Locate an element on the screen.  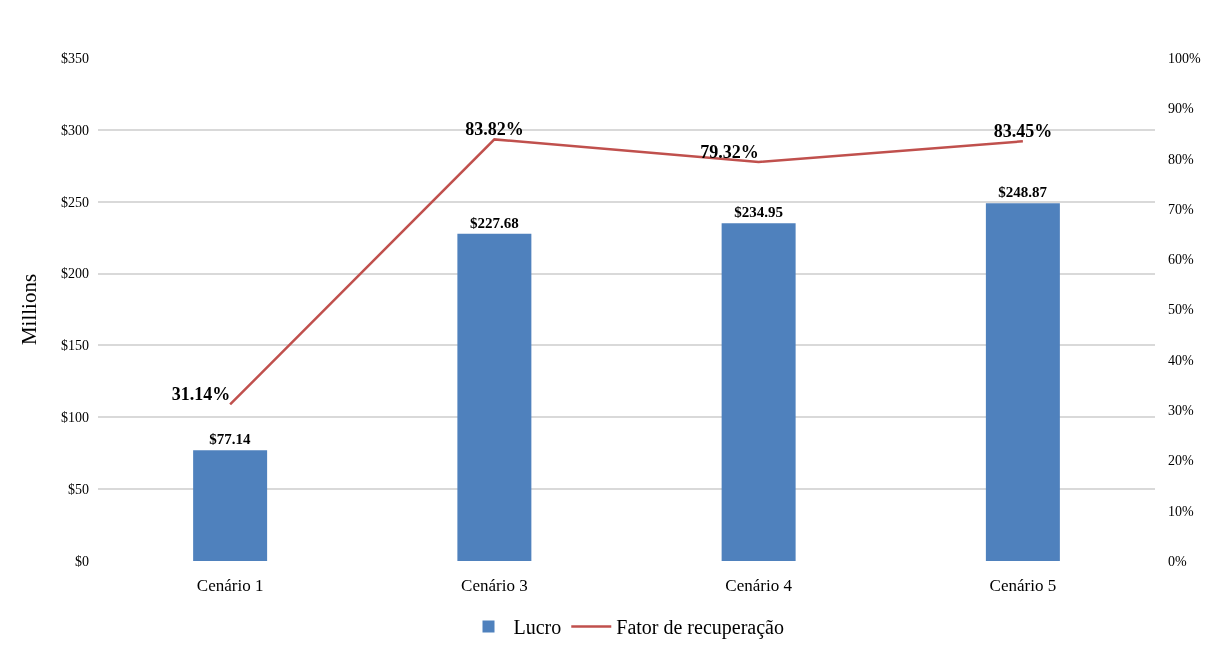
y-tick-label: $0 is located at coordinates (82, 561).